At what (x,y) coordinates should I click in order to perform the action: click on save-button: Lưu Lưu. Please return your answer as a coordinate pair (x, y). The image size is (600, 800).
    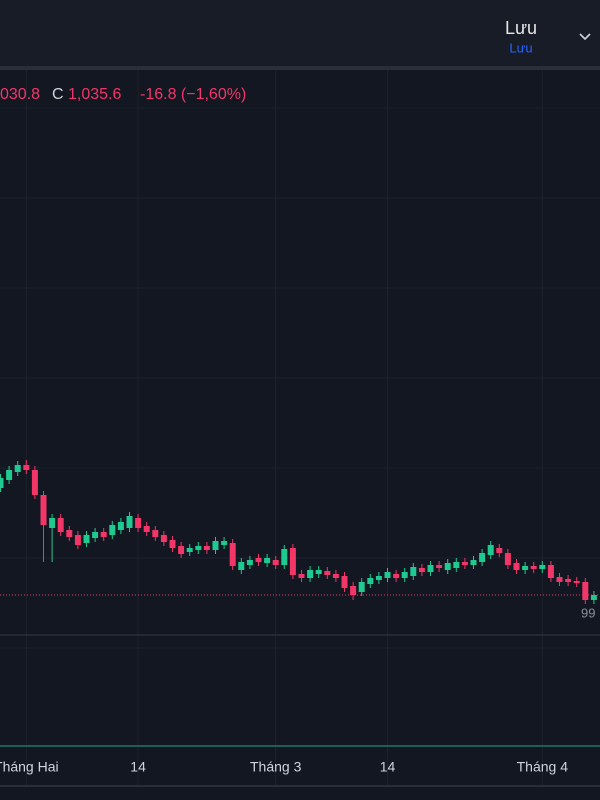
    Looking at the image, I should click on (521, 37).